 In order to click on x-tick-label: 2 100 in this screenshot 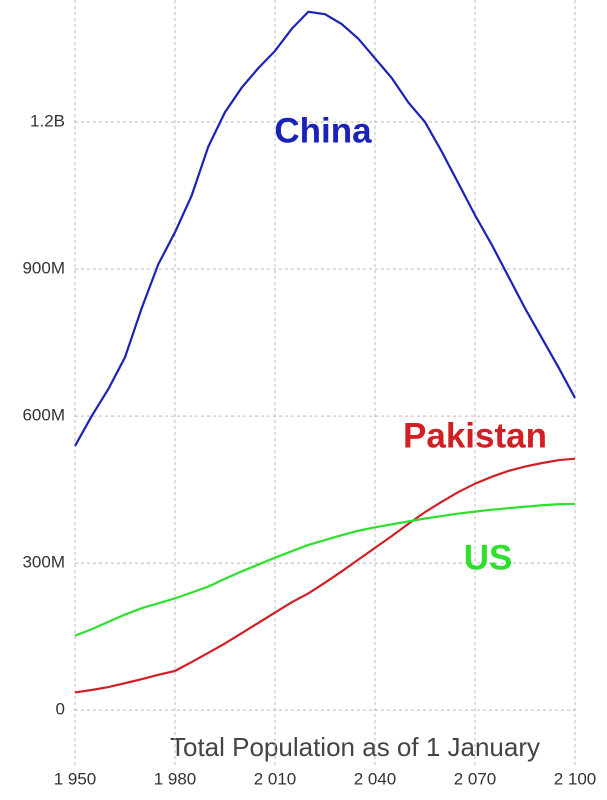, I will do `click(575, 778)`.